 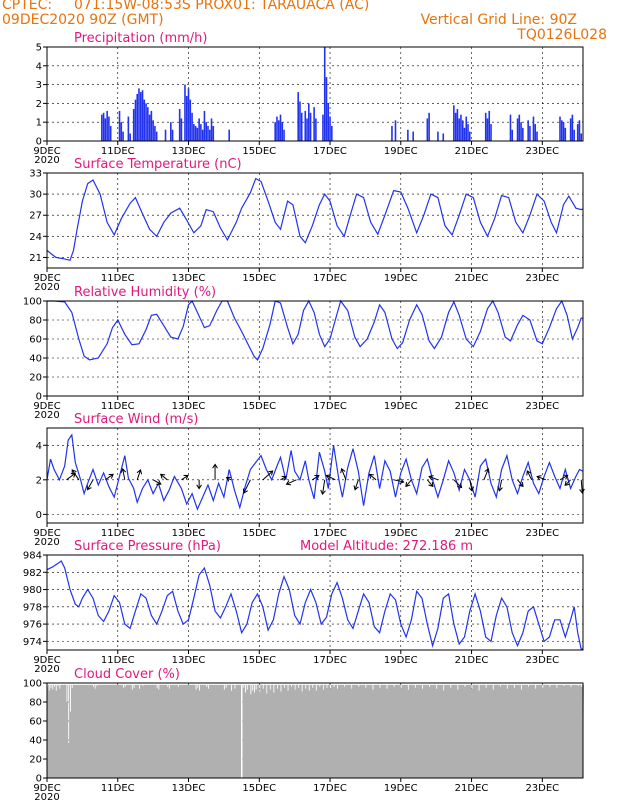 I want to click on y-tick-label: 80, so click(x=35, y=703).